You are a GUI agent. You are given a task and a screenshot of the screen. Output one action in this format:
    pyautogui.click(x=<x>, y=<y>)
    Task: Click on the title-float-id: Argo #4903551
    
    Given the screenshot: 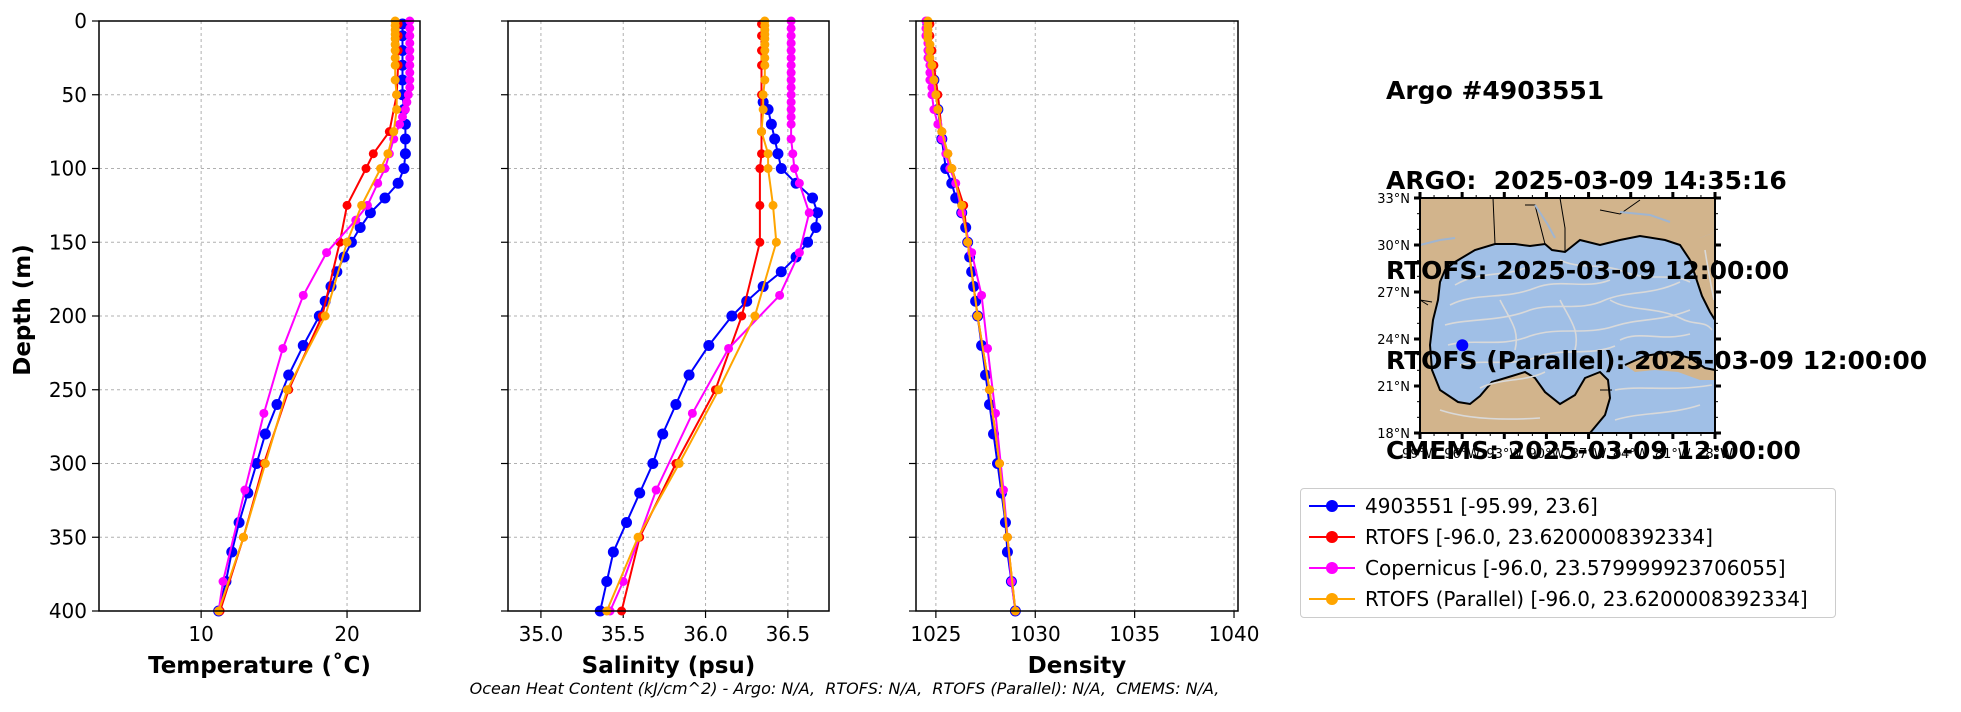 What is the action you would take?
    pyautogui.click(x=1495, y=90)
    